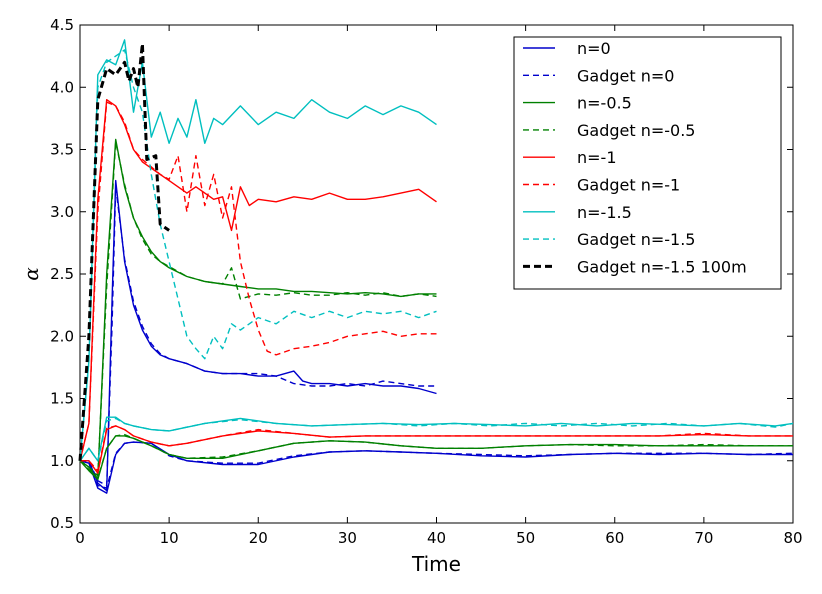 Image resolution: width=822 pixels, height=594 pixels. Describe the element at coordinates (62, 461) in the screenshot. I see `y-tick-label: 1.0` at that location.